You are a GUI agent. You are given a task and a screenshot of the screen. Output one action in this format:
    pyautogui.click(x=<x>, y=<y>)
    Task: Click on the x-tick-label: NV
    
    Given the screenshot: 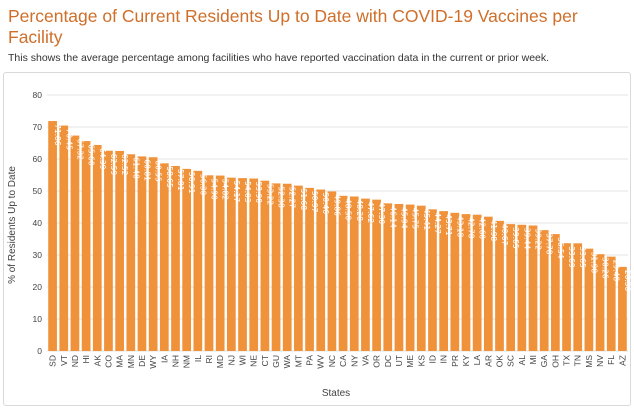 What is the action you would take?
    pyautogui.click(x=600, y=361)
    